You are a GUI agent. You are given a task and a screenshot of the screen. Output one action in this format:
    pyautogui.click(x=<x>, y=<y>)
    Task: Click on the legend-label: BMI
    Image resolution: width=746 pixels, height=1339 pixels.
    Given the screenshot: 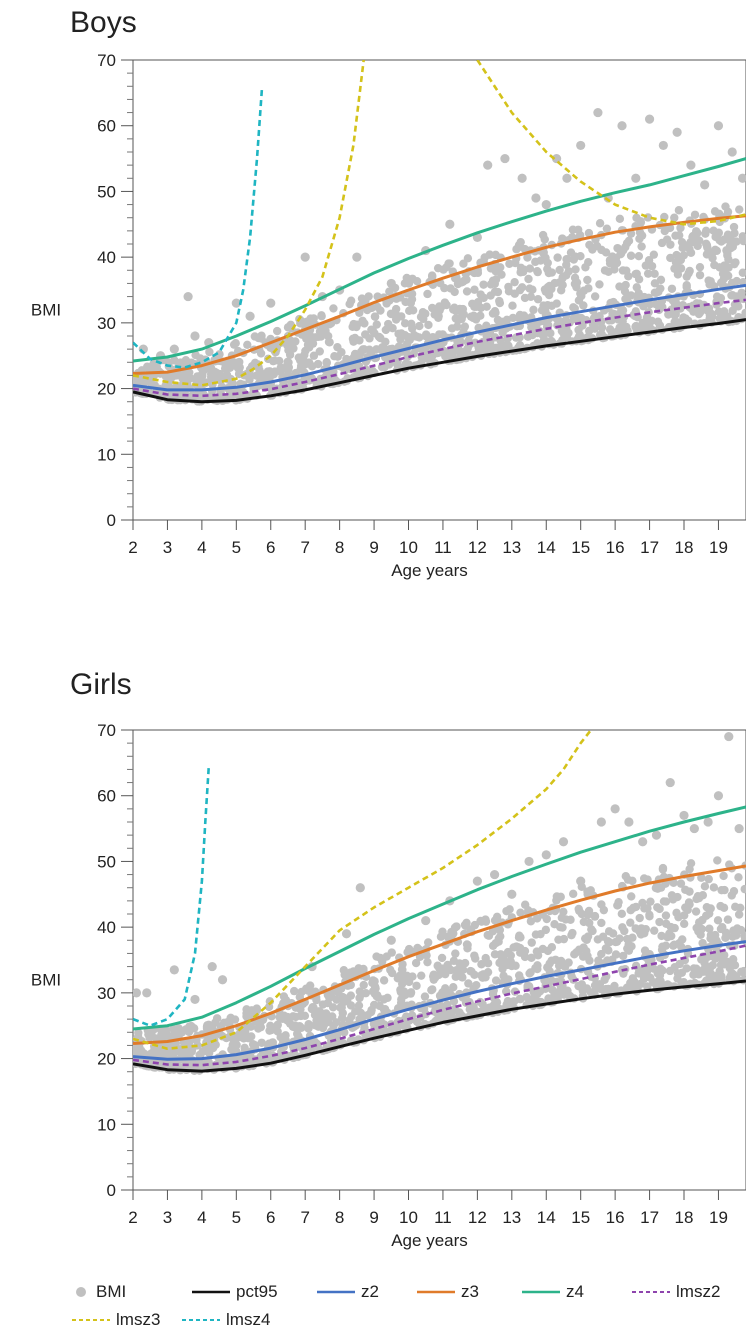 What is the action you would take?
    pyautogui.click(x=111, y=1291)
    